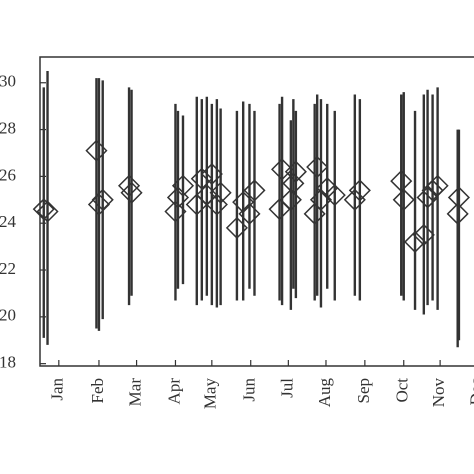 The image size is (474, 474). What do you see at coordinates (173, 391) in the screenshot?
I see `x-tick-label: Apr` at bounding box center [173, 391].